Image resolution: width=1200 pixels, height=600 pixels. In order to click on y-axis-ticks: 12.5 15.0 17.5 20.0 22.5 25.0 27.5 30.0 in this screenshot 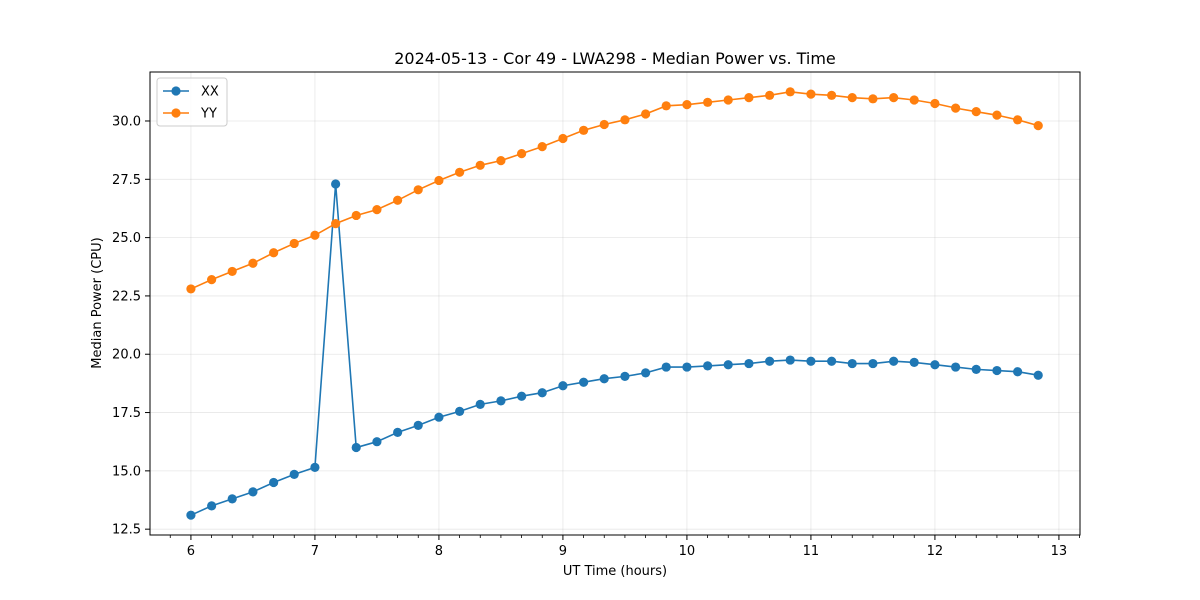, I will do `click(131, 326)`.